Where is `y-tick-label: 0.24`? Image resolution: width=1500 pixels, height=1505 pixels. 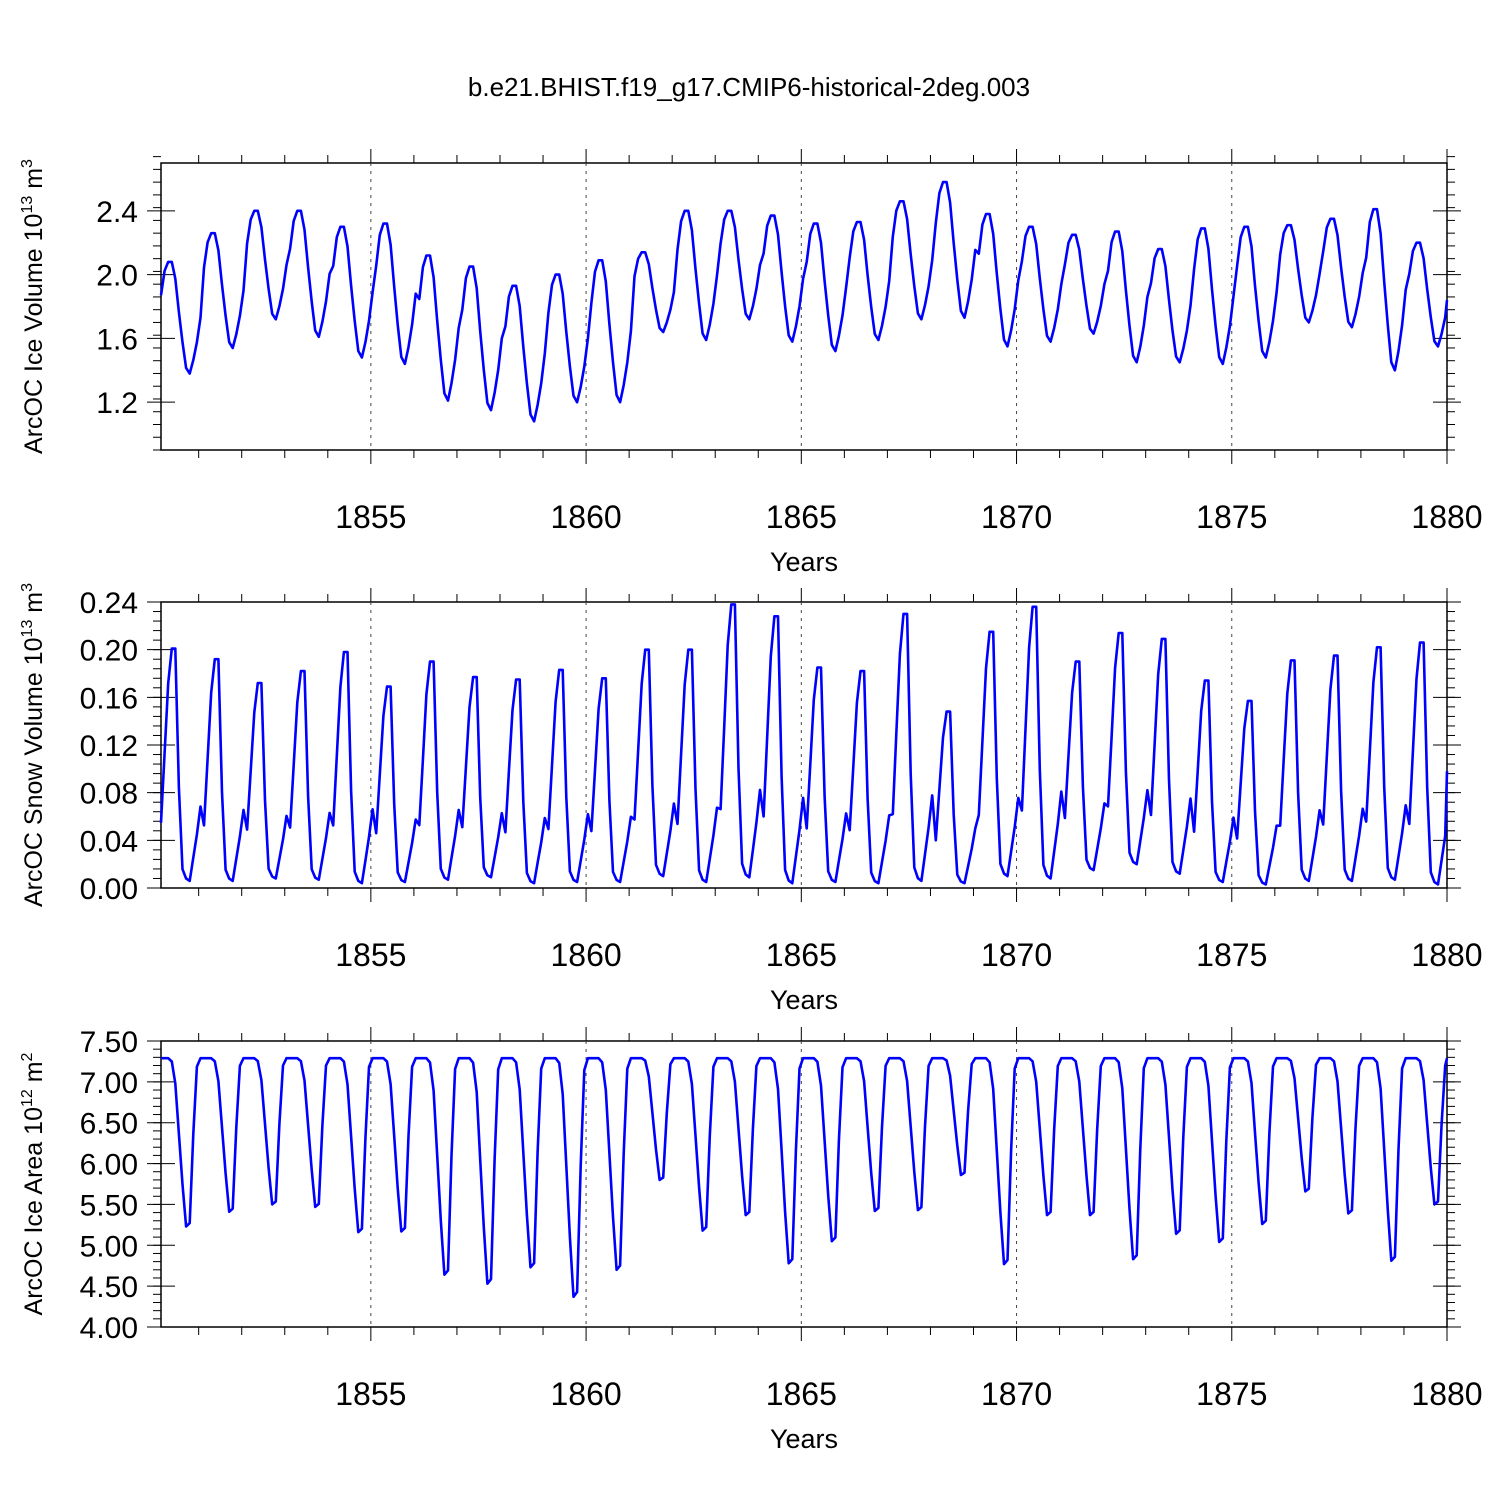
y-tick-label: 0.24 is located at coordinates (109, 603).